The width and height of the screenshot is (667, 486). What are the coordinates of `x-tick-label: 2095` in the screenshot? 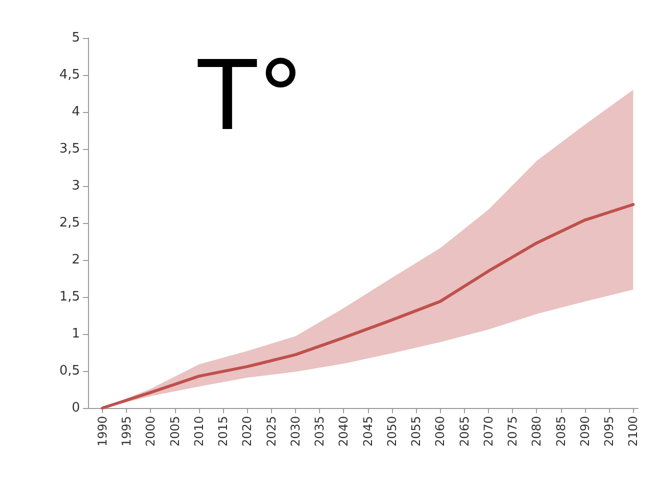 It's located at (609, 431).